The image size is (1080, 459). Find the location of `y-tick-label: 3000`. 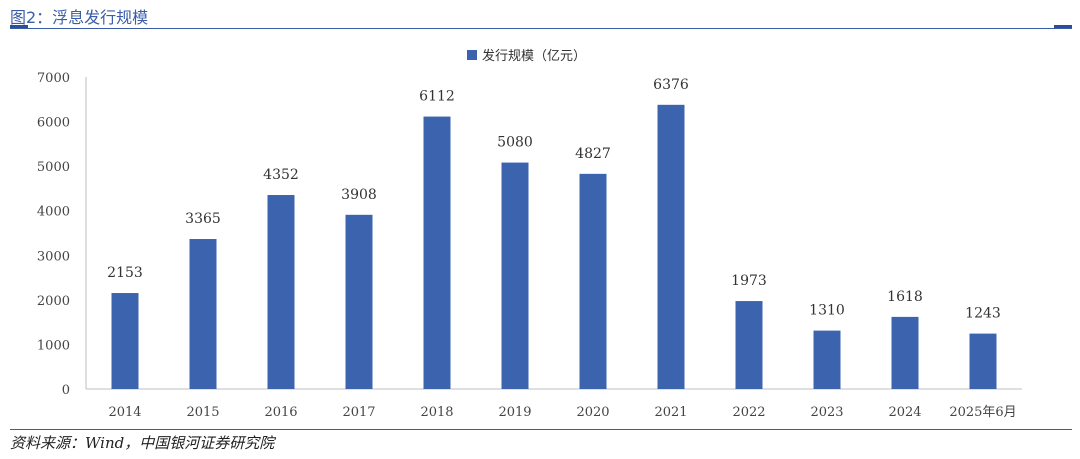

y-tick-label: 3000 is located at coordinates (53, 256).